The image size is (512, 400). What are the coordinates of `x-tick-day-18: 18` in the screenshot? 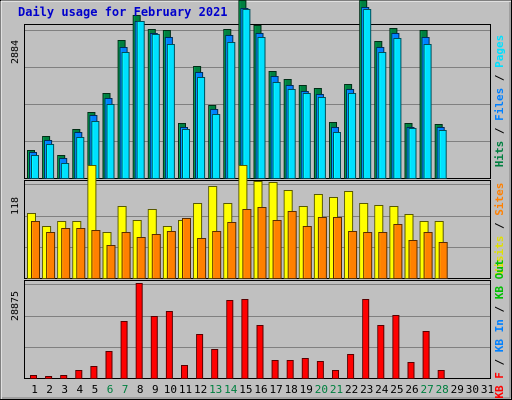 It's located at (291, 389).